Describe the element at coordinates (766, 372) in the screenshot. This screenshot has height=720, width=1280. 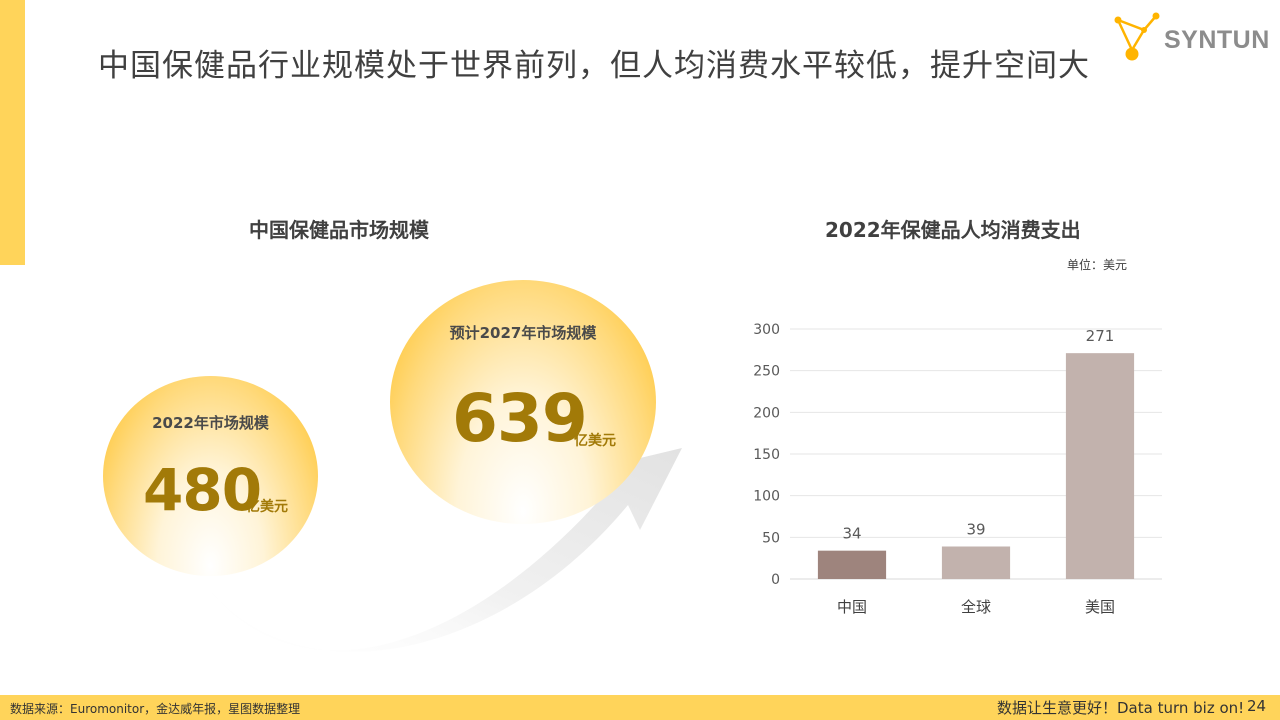
I see `y-tick-label: 250` at that location.